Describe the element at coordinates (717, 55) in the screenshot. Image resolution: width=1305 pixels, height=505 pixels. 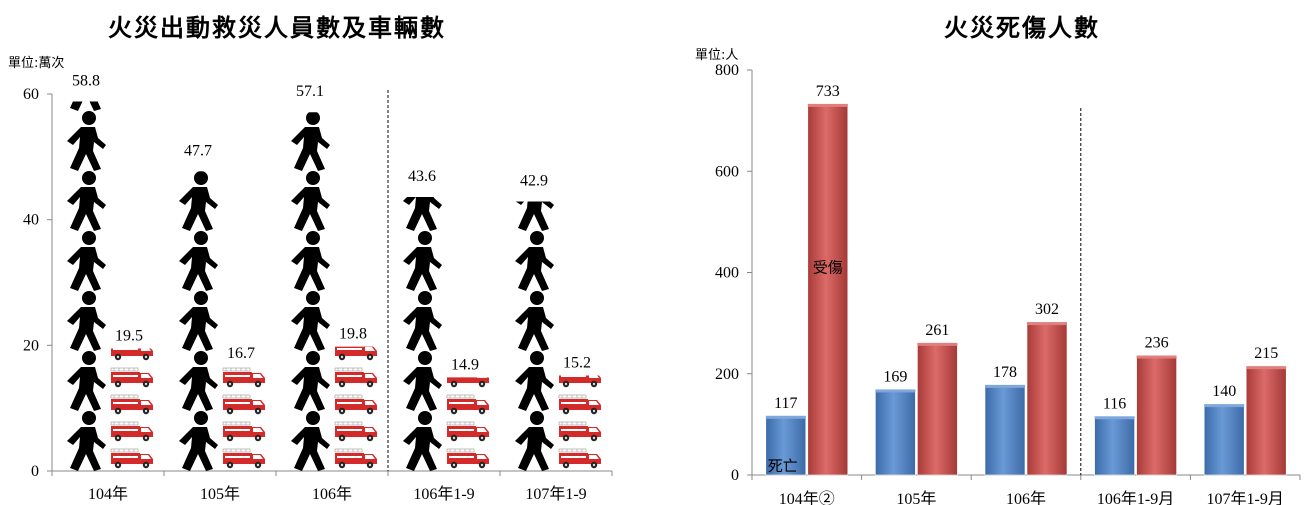
I see `unit-label-casualties: 單位:人` at that location.